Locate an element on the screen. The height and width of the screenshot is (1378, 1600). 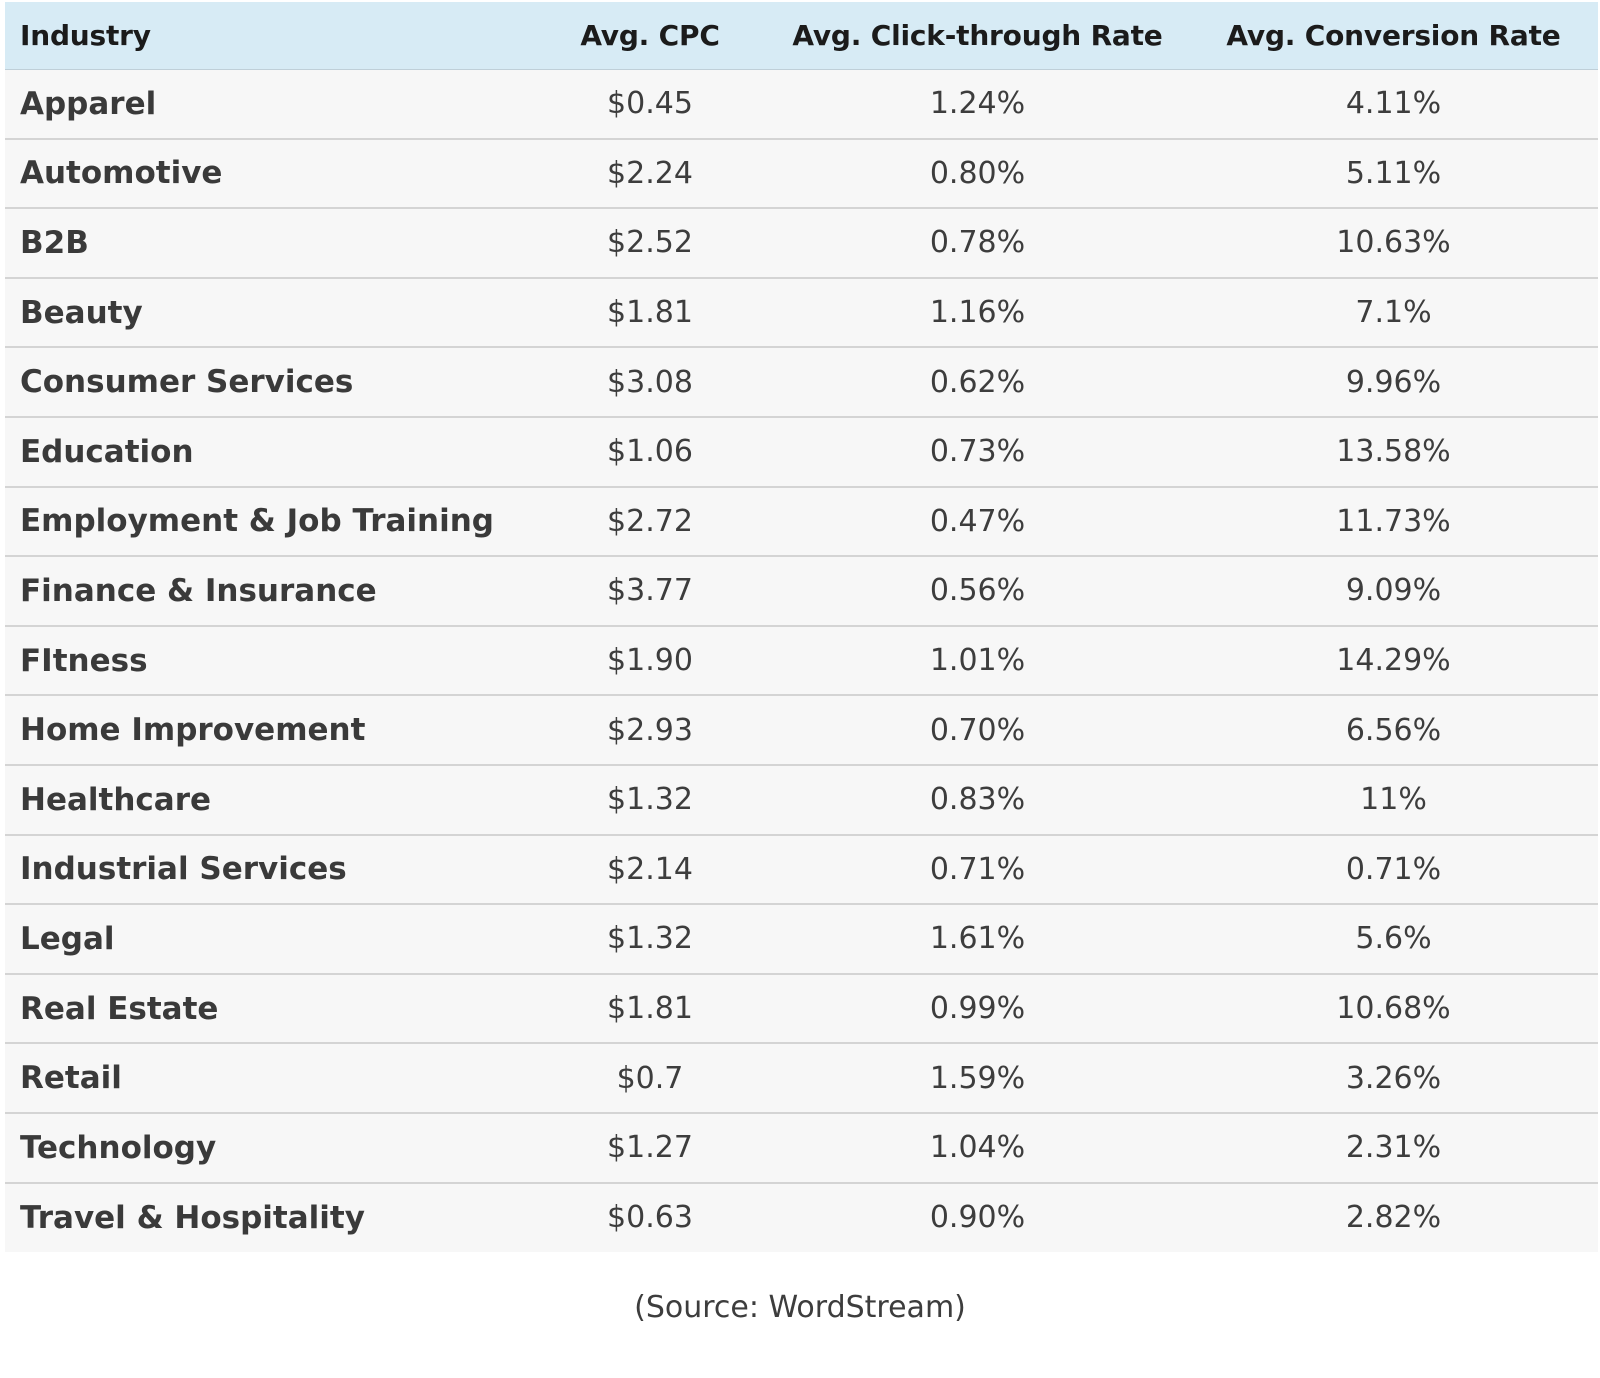
avg-ctr-cell: 0.78% is located at coordinates (977, 242).